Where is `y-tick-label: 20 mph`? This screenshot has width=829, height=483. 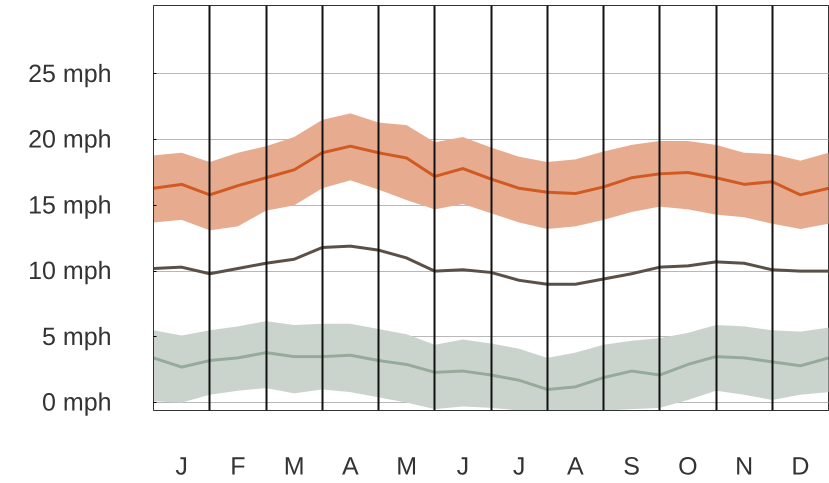 y-tick-label: 20 mph is located at coordinates (70, 140).